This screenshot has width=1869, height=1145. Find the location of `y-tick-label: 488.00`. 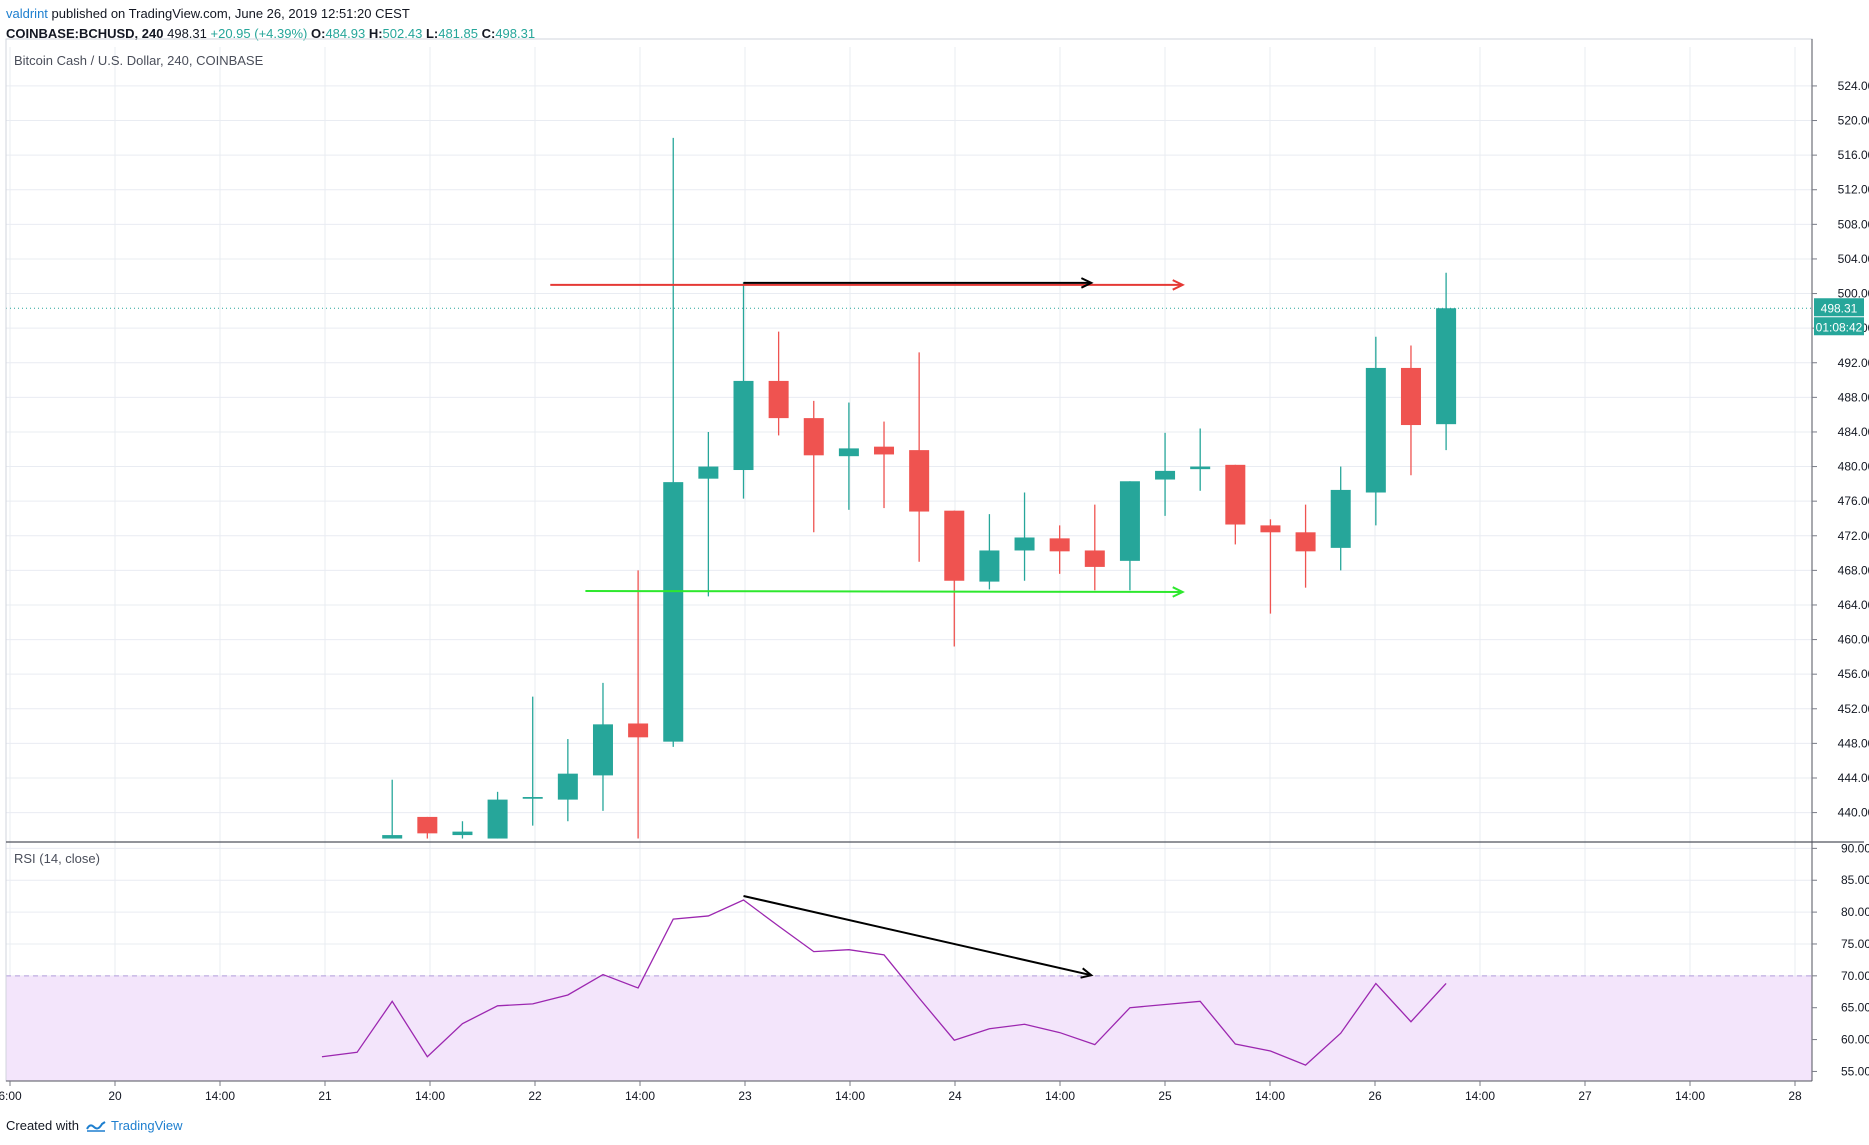

y-tick-label: 488.00 is located at coordinates (1853, 397).